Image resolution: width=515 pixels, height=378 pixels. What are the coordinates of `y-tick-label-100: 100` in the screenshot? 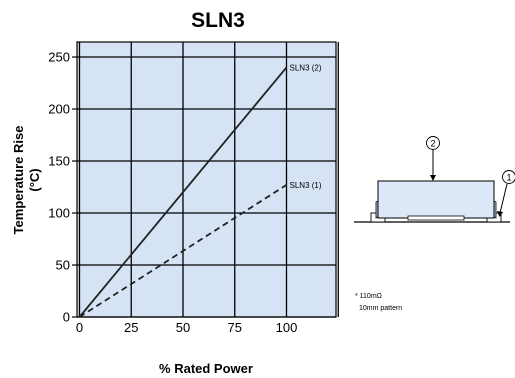 It's located at (59, 213).